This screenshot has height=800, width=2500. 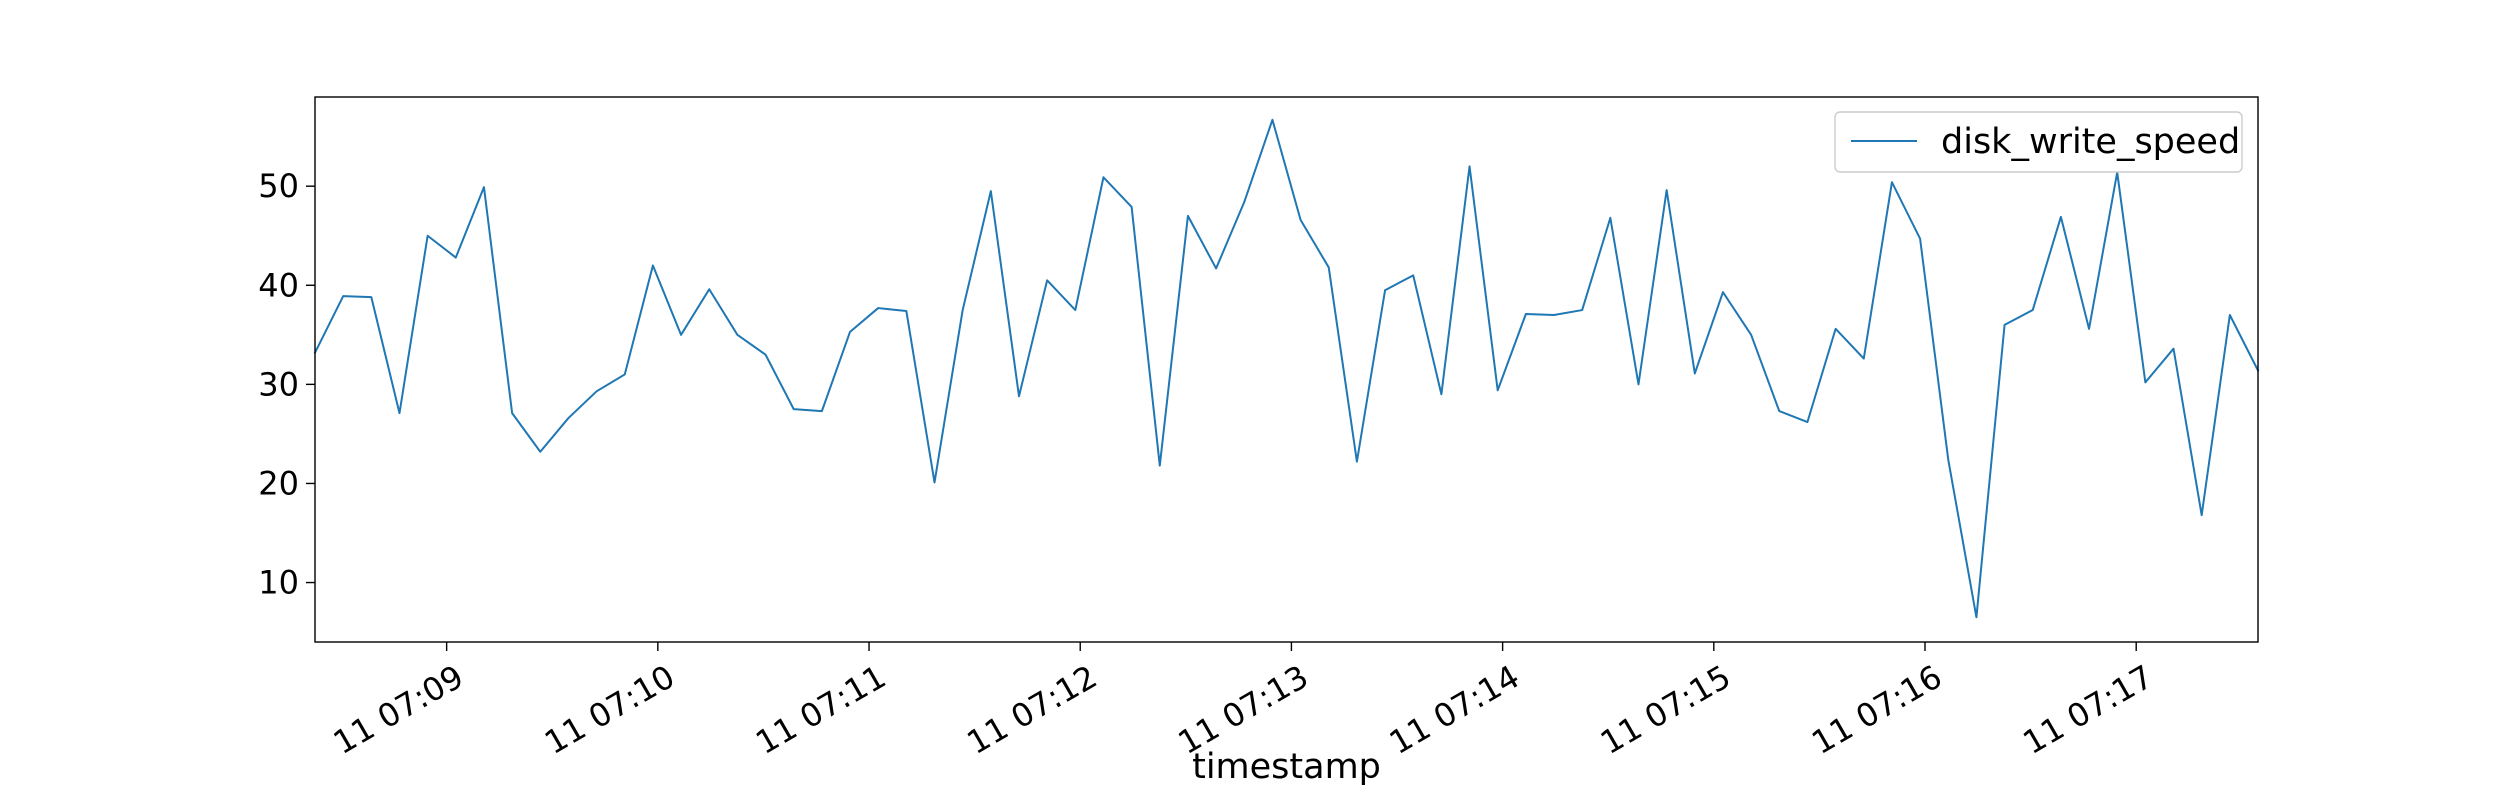 What do you see at coordinates (278, 285) in the screenshot?
I see `y-tick-label: 40` at bounding box center [278, 285].